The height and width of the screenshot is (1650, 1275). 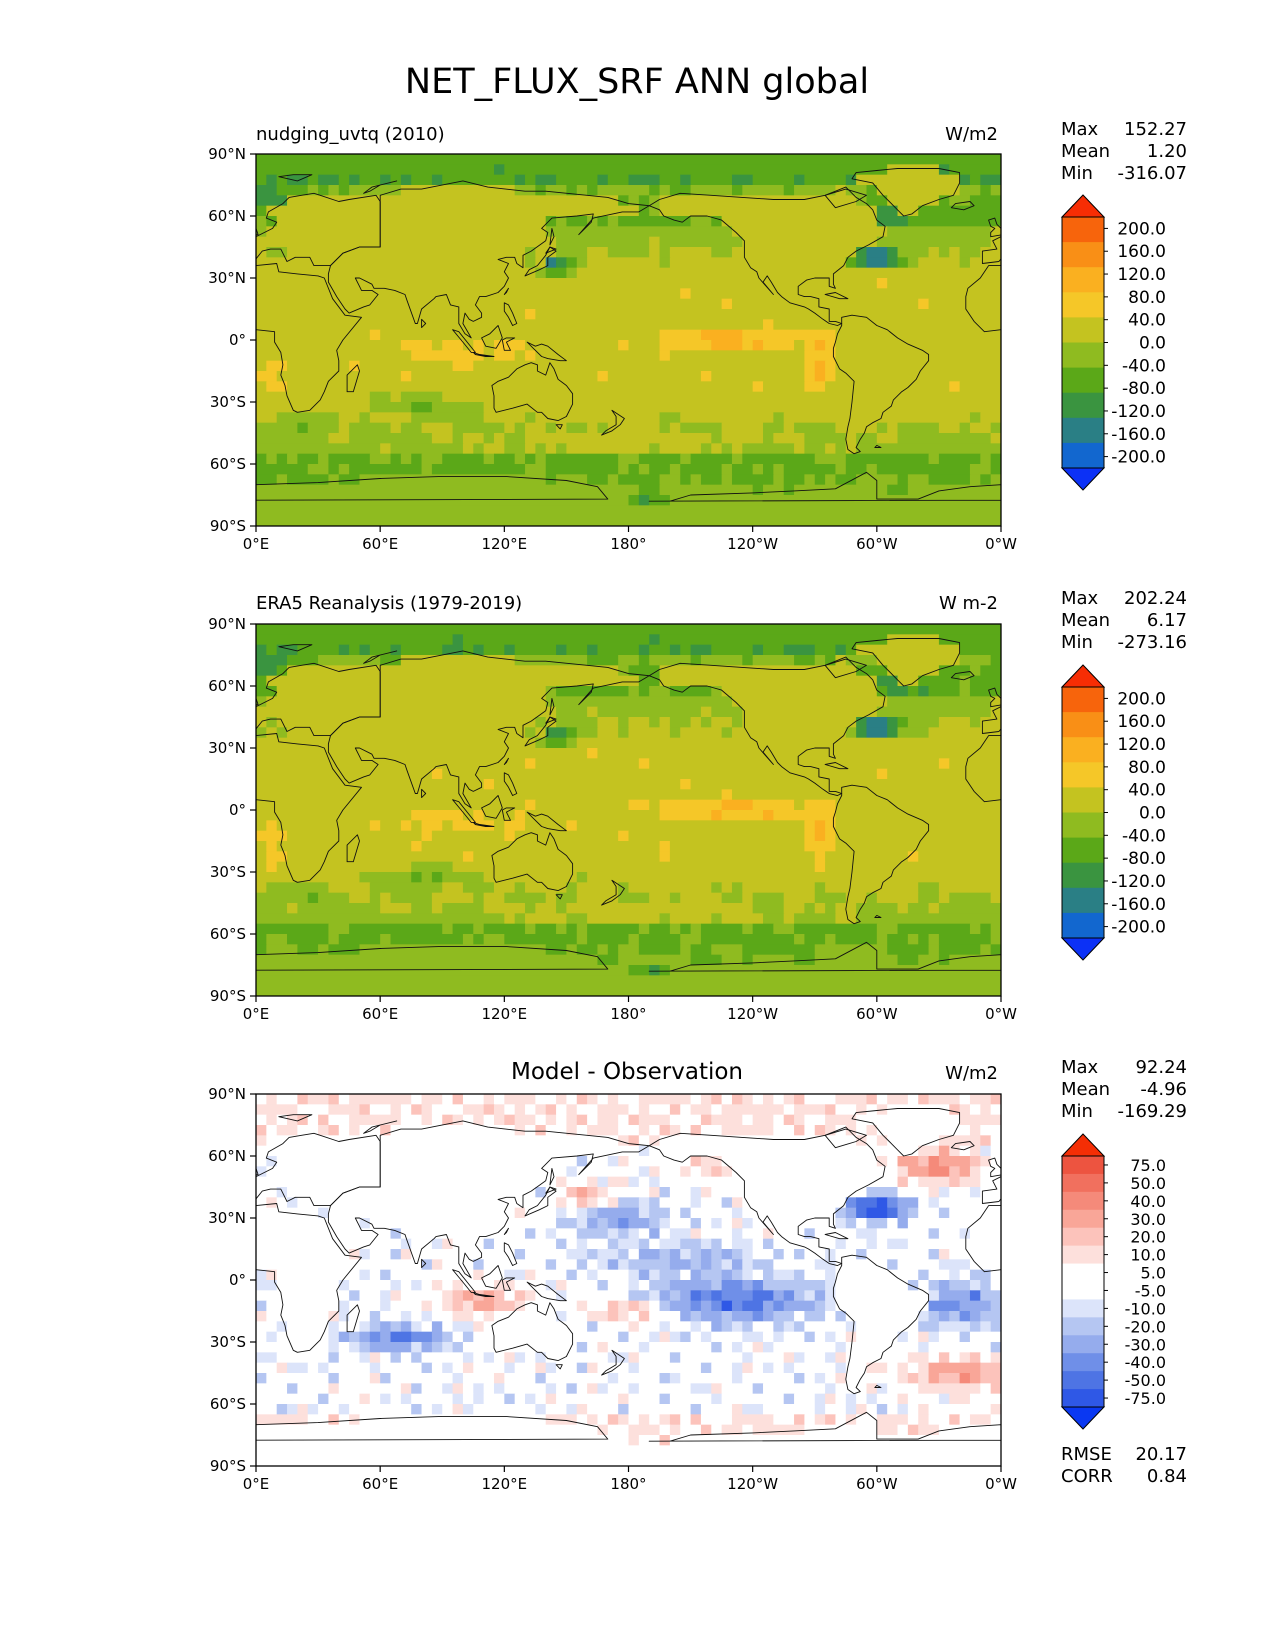 I want to click on colorbar-outline, so click(x=1083, y=1281).